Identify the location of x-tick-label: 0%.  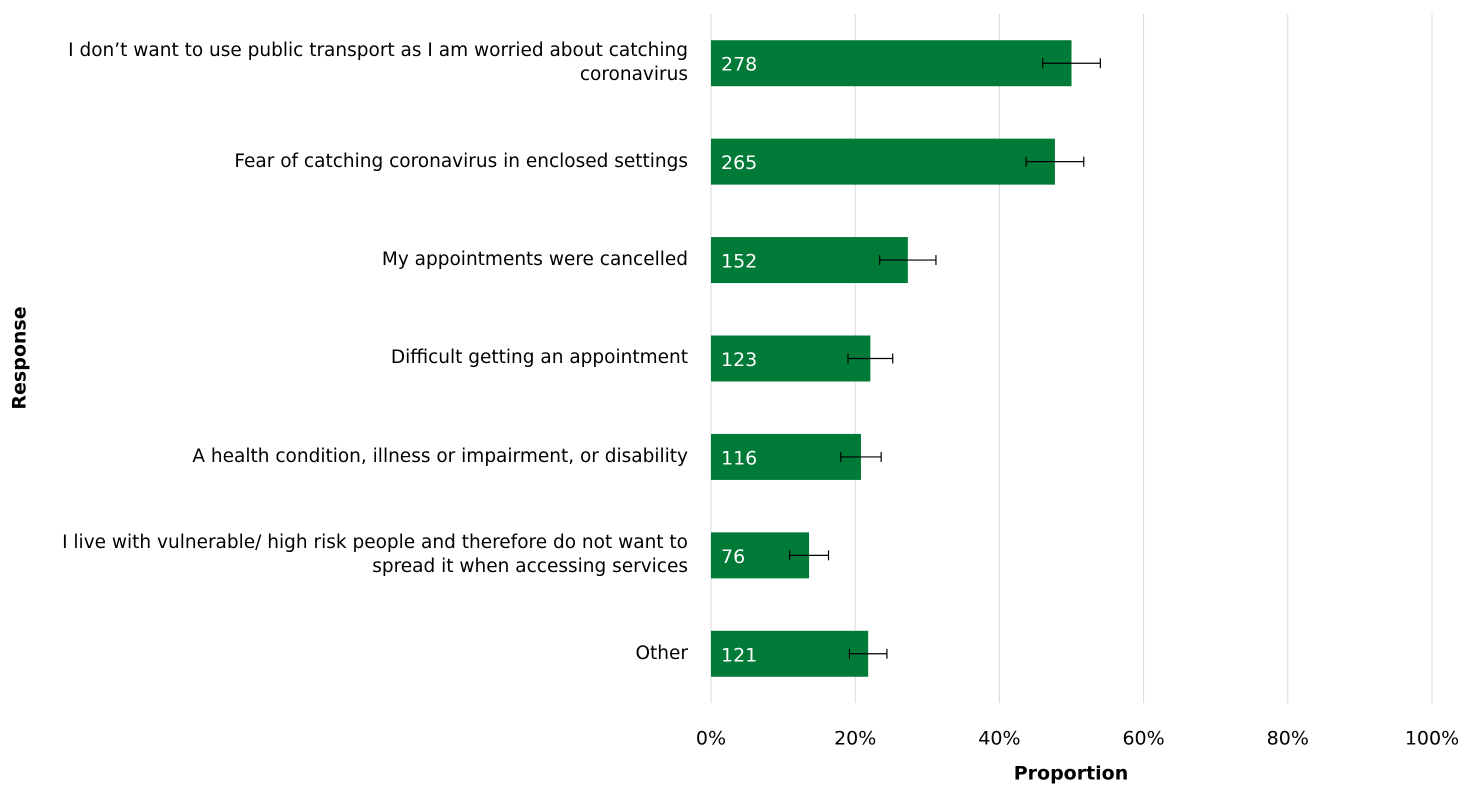
(711, 739).